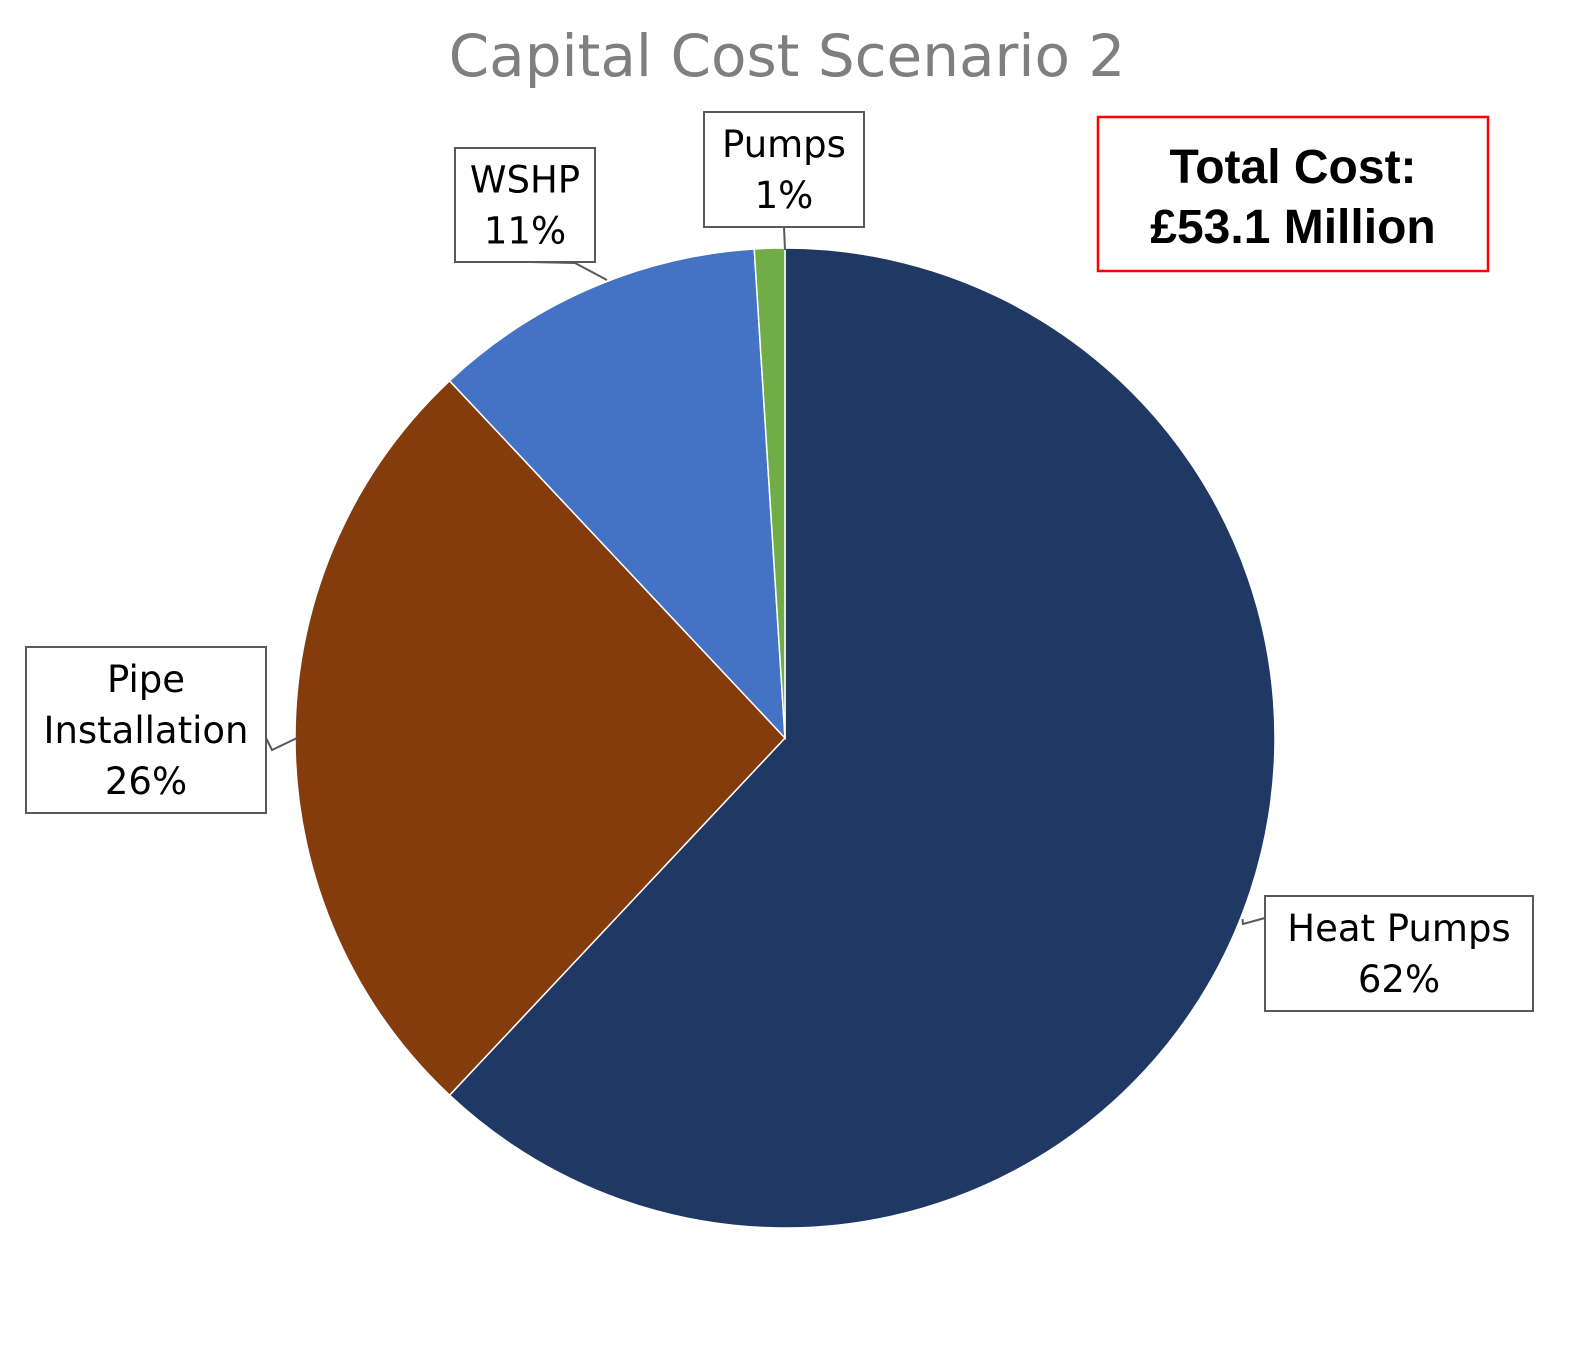  What do you see at coordinates (787, 56) in the screenshot?
I see `chart-title: Capital Cost Scenario 2` at bounding box center [787, 56].